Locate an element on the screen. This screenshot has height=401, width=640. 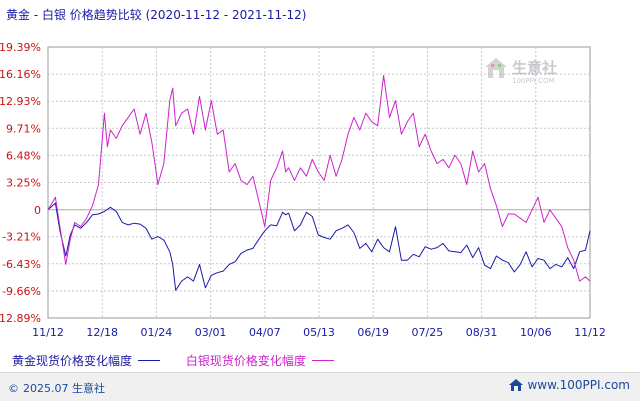
y-tick-label: -9.66% is located at coordinates (21, 291).